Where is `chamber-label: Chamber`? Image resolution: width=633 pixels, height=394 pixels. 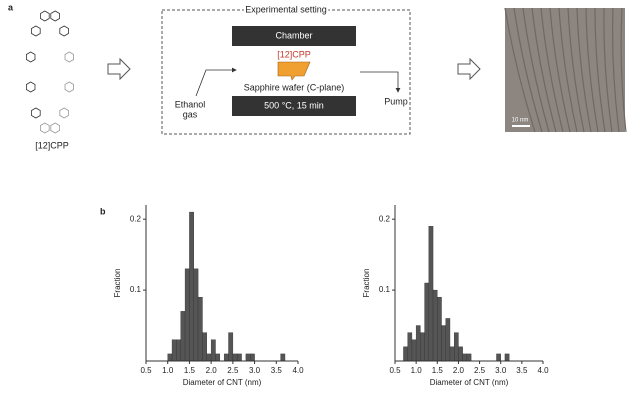 chamber-label: Chamber is located at coordinates (293, 35).